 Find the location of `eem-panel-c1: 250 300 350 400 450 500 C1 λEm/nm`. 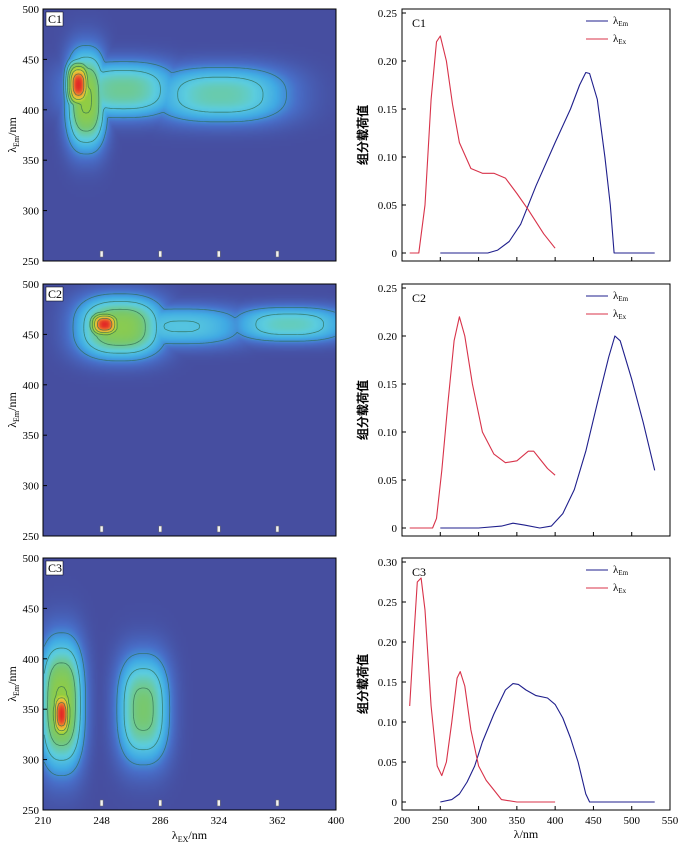

eem-panel-c1: 250 300 350 400 450 500 C1 λEm/nm is located at coordinates (171, 136).